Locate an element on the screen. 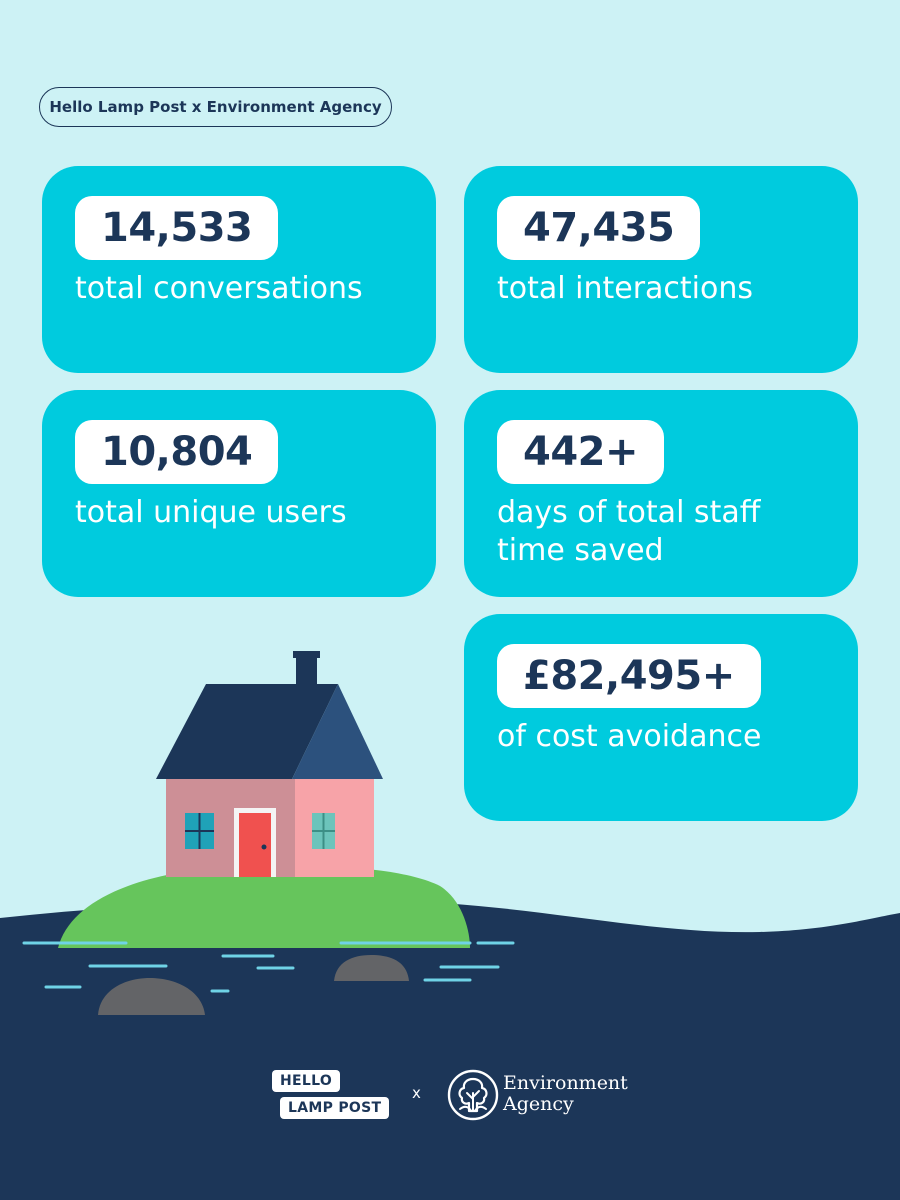  stat-label: days of total staff time saved is located at coordinates (629, 531).